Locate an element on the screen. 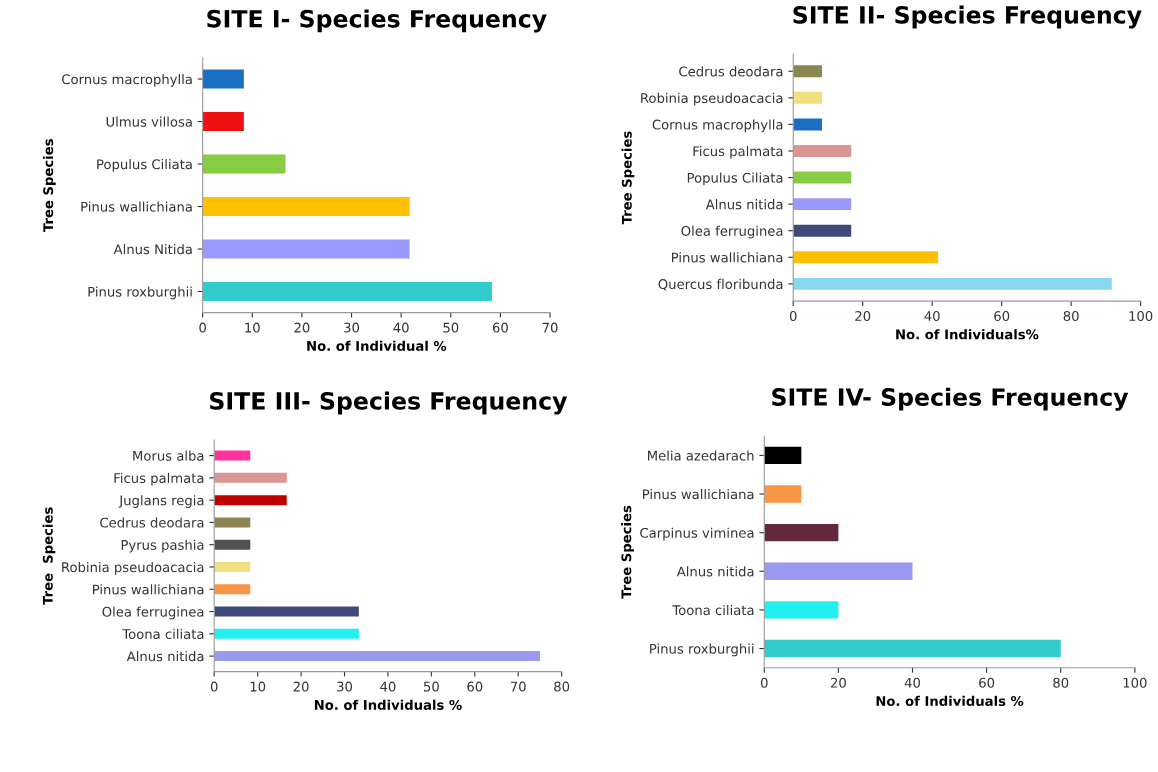 The image size is (1158, 772). y-tick-label: Alnus Nitida is located at coordinates (152, 249).